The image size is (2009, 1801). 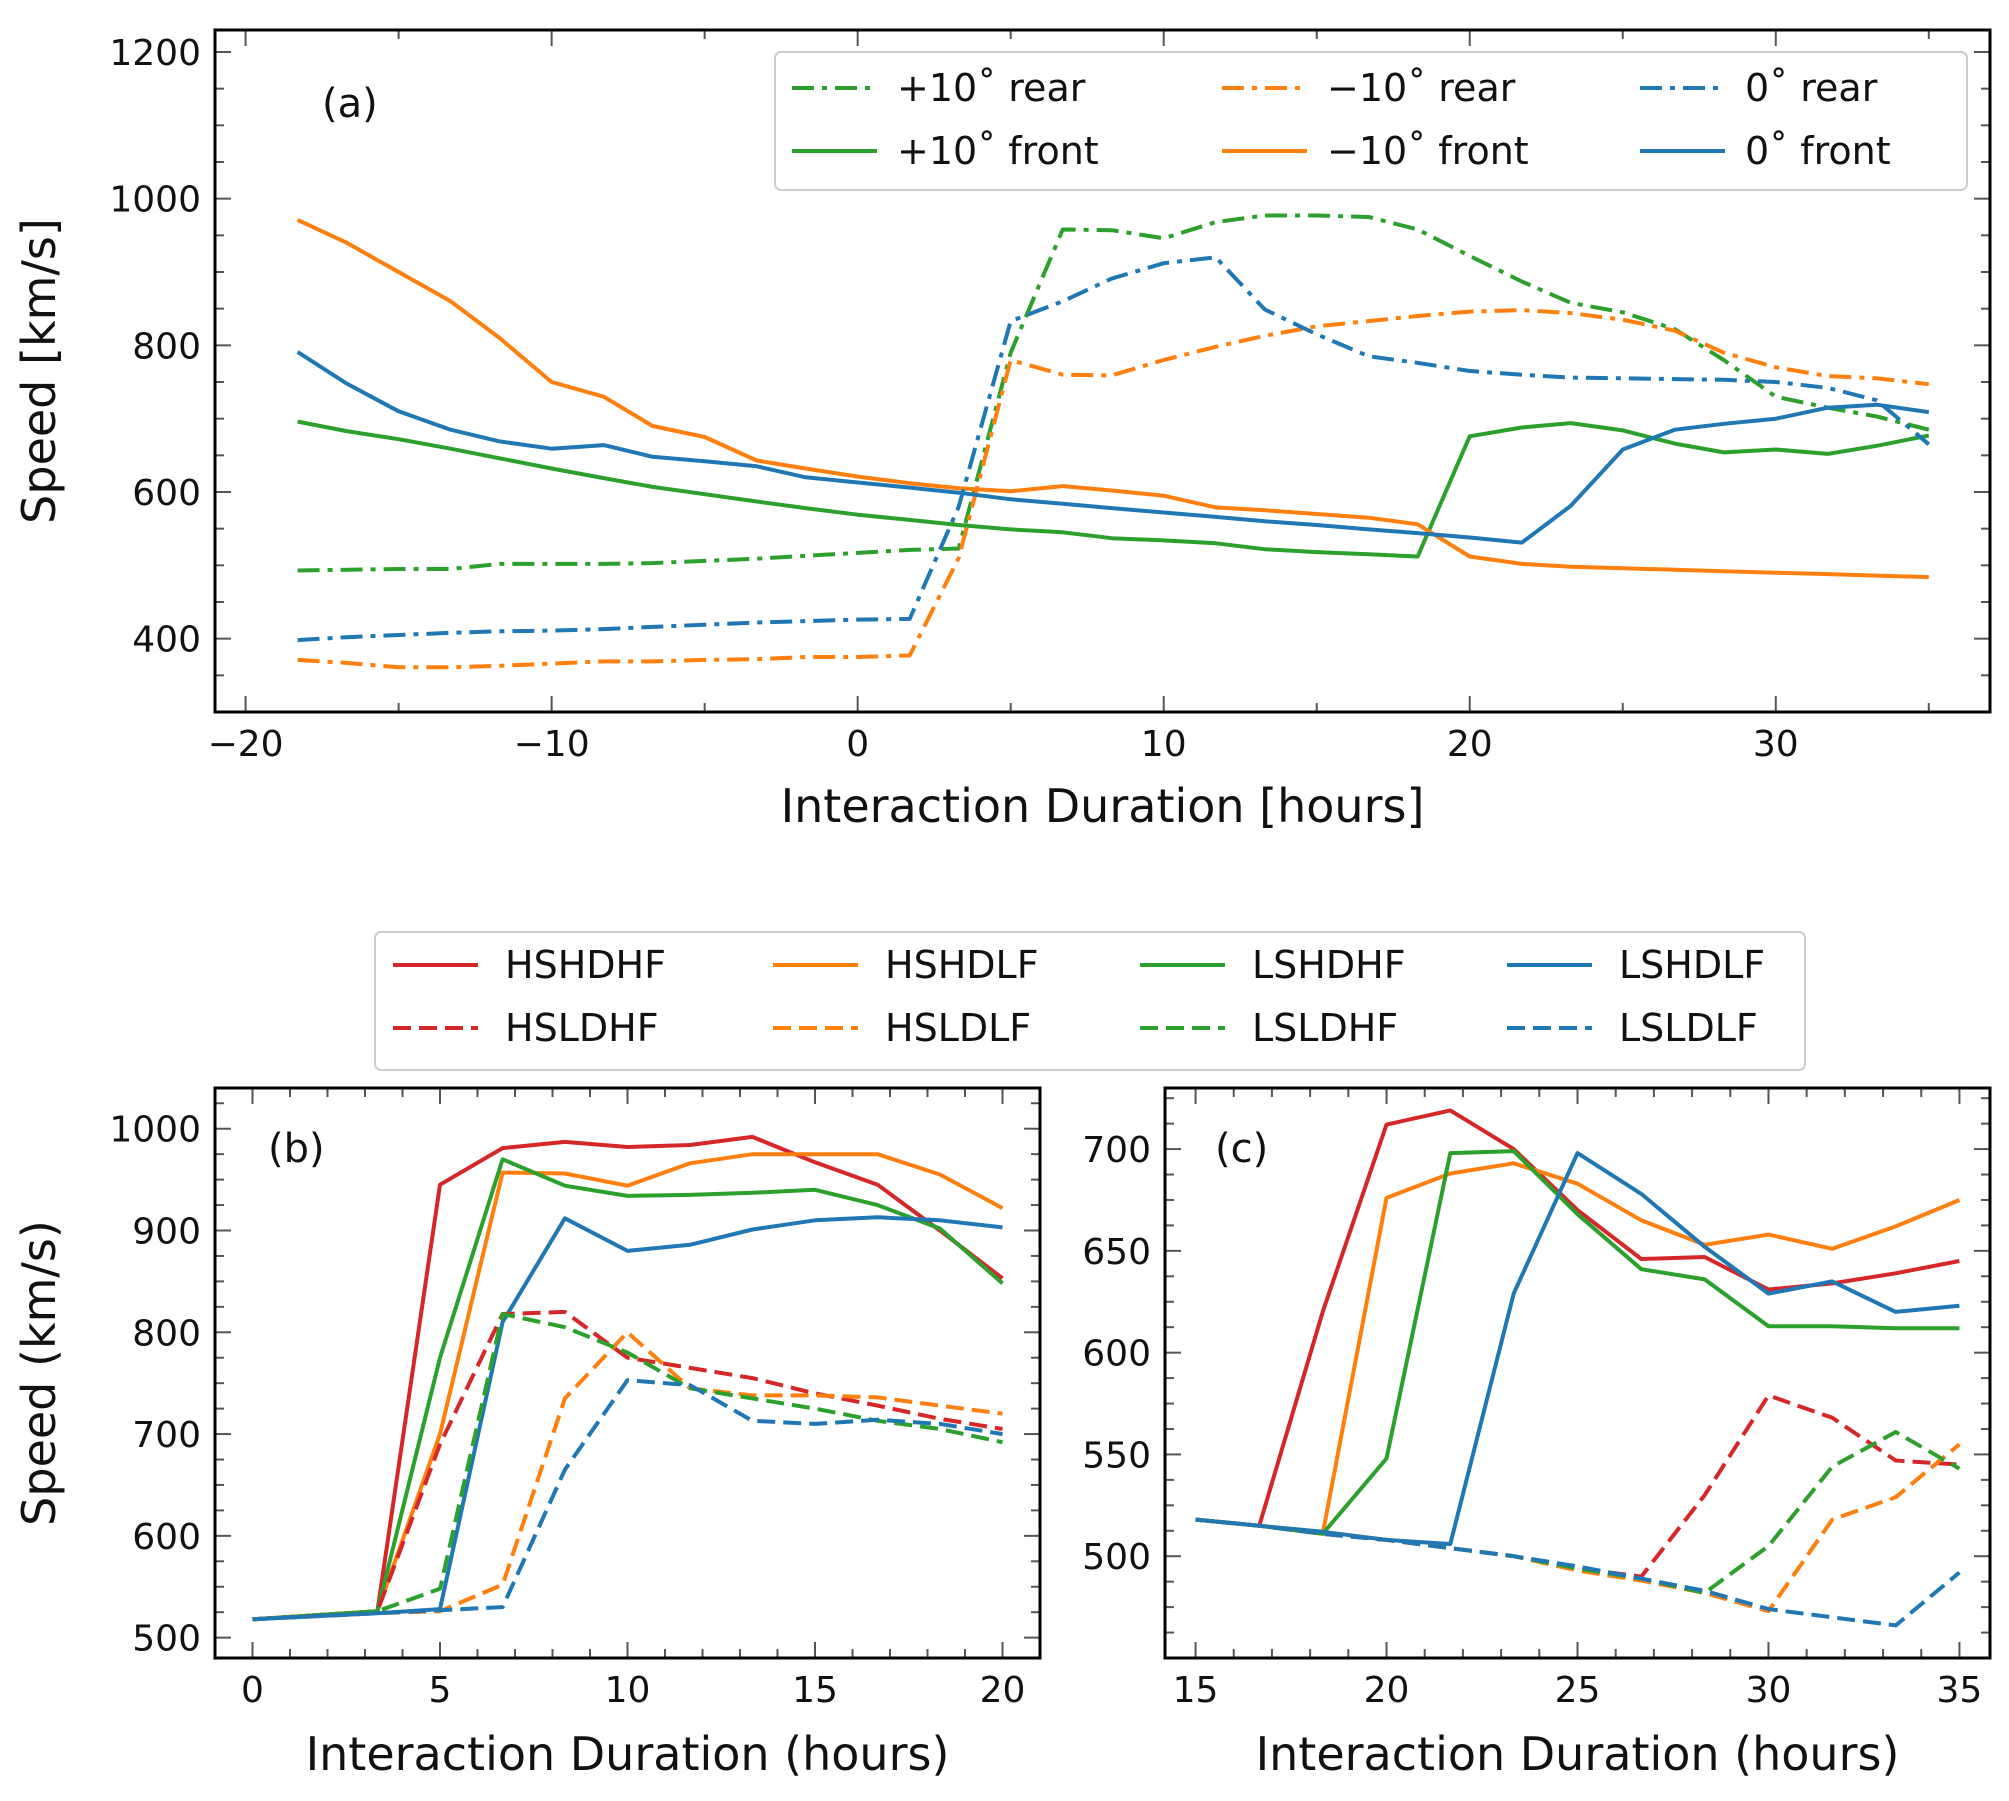 I want to click on legend-b-label: HSLDHF, so click(x=582, y=1028).